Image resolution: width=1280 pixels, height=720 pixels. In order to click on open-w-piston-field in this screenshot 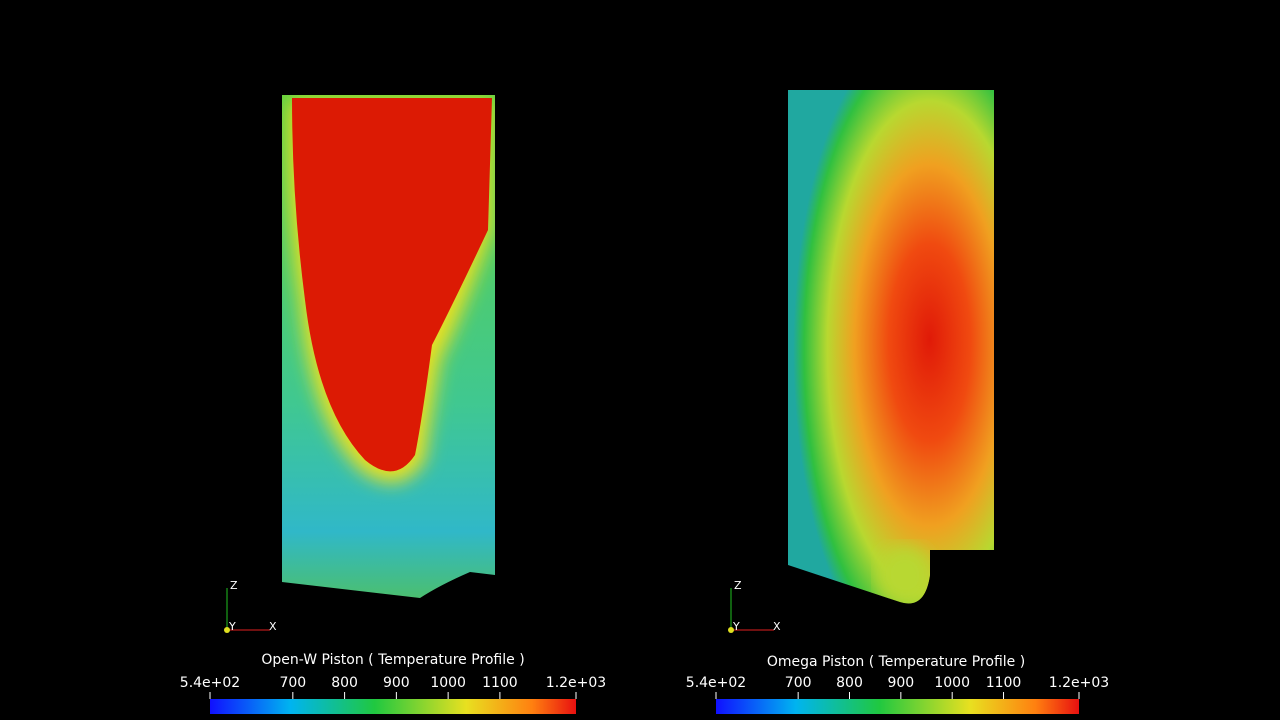, I will do `click(388, 346)`.